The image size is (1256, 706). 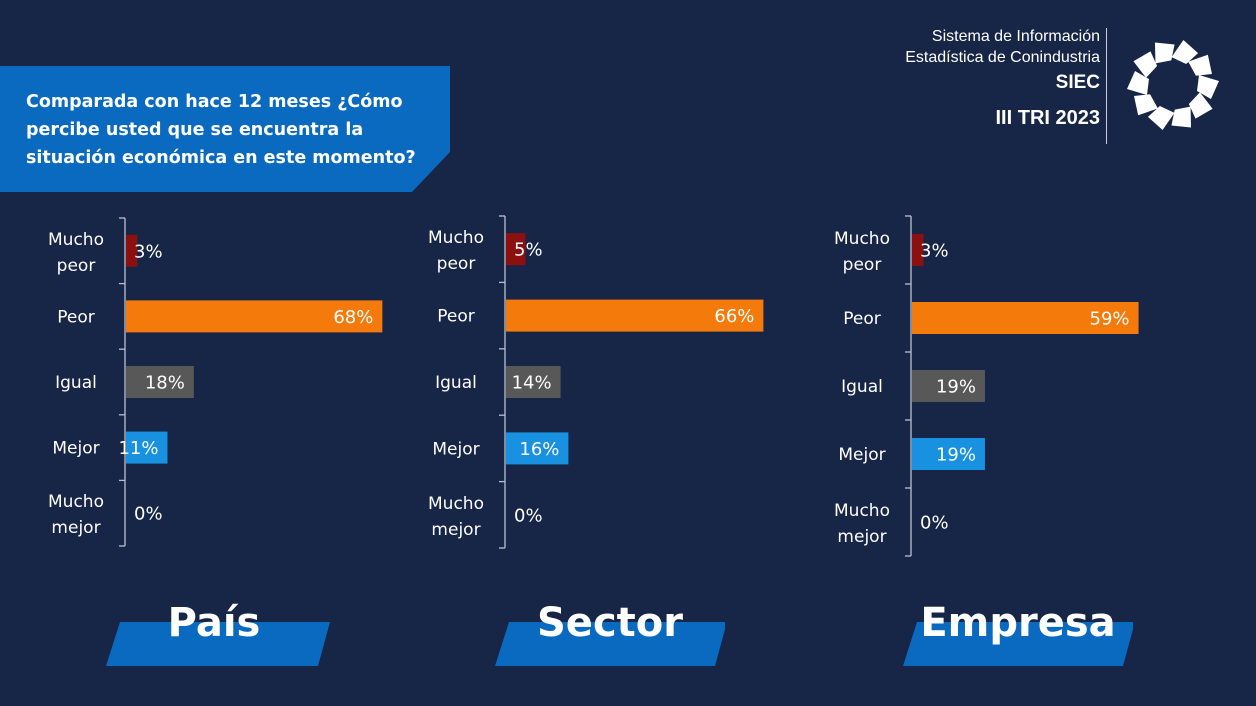 I want to click on value-label: 68%, so click(x=353, y=317).